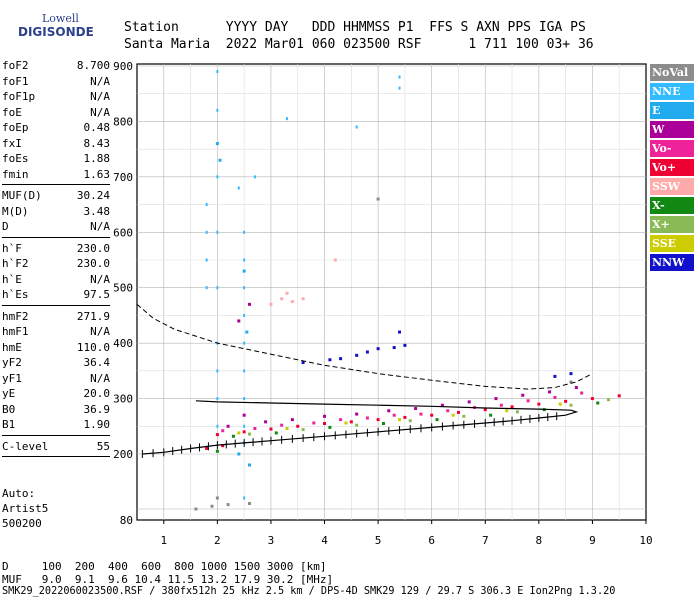  What do you see at coordinates (56, 295) in the screenshot?
I see `param-row: h`Es 97.5` at bounding box center [56, 295].